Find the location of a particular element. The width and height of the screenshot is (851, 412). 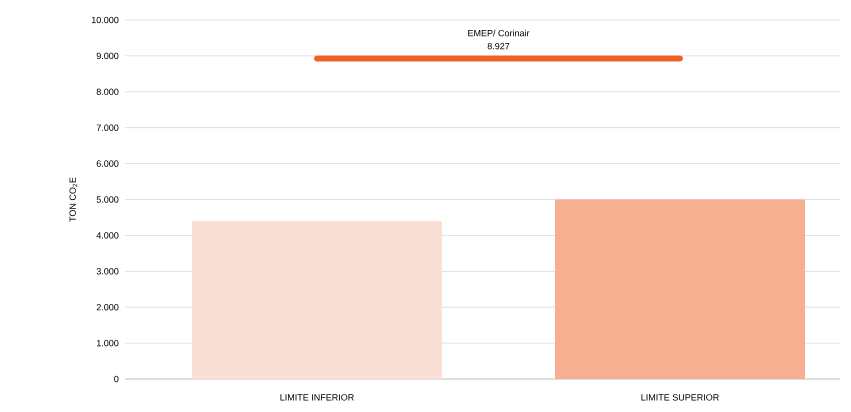

x-tick-label: LIMITE INFERIOR is located at coordinates (317, 397).